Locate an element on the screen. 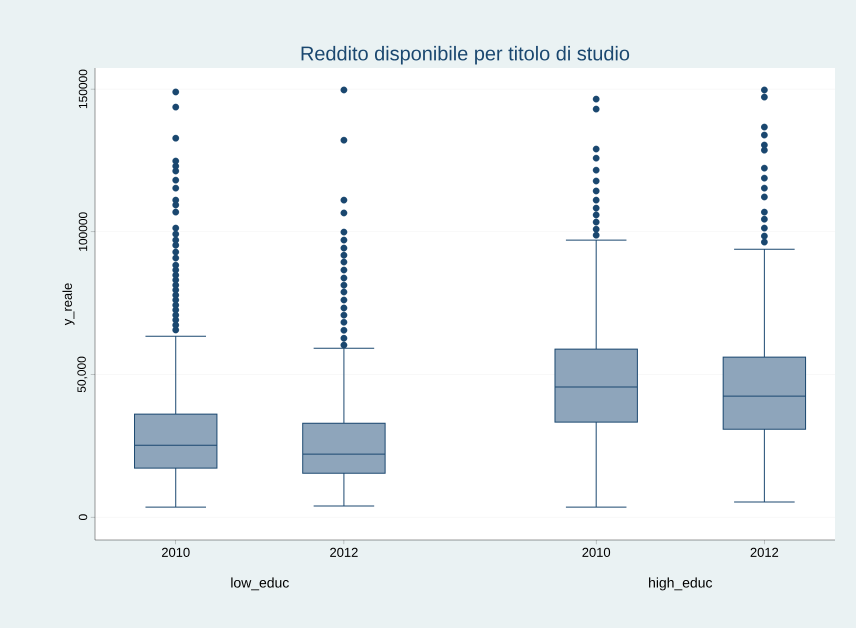  chart-title: Reddito disponibile per titolo di studio is located at coordinates (466, 55).